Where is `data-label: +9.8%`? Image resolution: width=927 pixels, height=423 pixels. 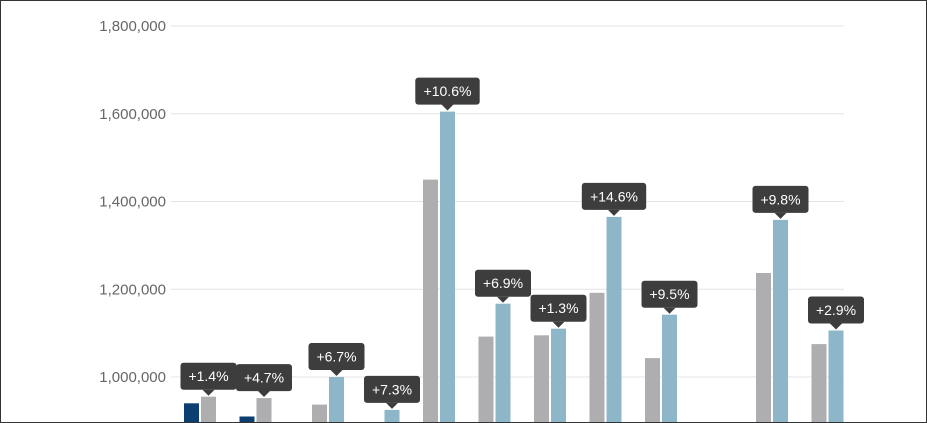 data-label: +9.8% is located at coordinates (780, 202).